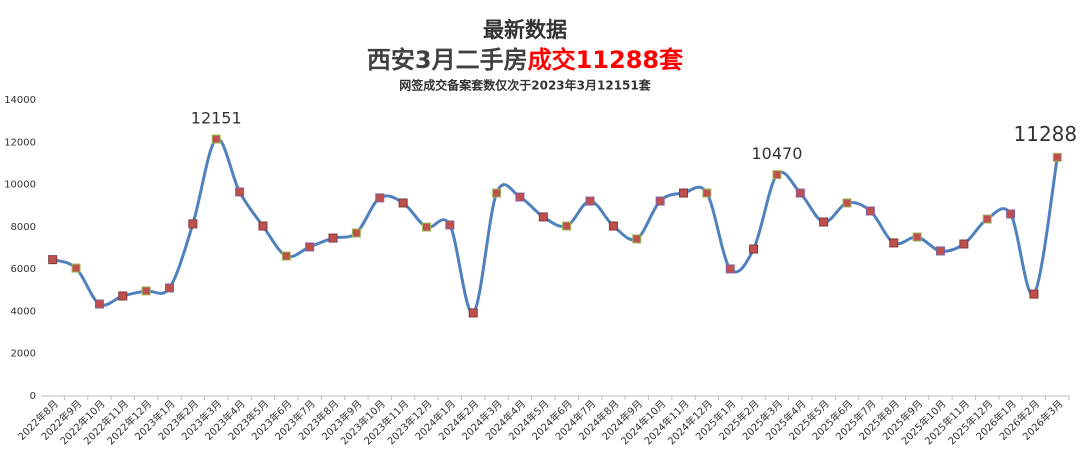  What do you see at coordinates (23, 269) in the screenshot?
I see `y-tick-label: 6000` at bounding box center [23, 269].